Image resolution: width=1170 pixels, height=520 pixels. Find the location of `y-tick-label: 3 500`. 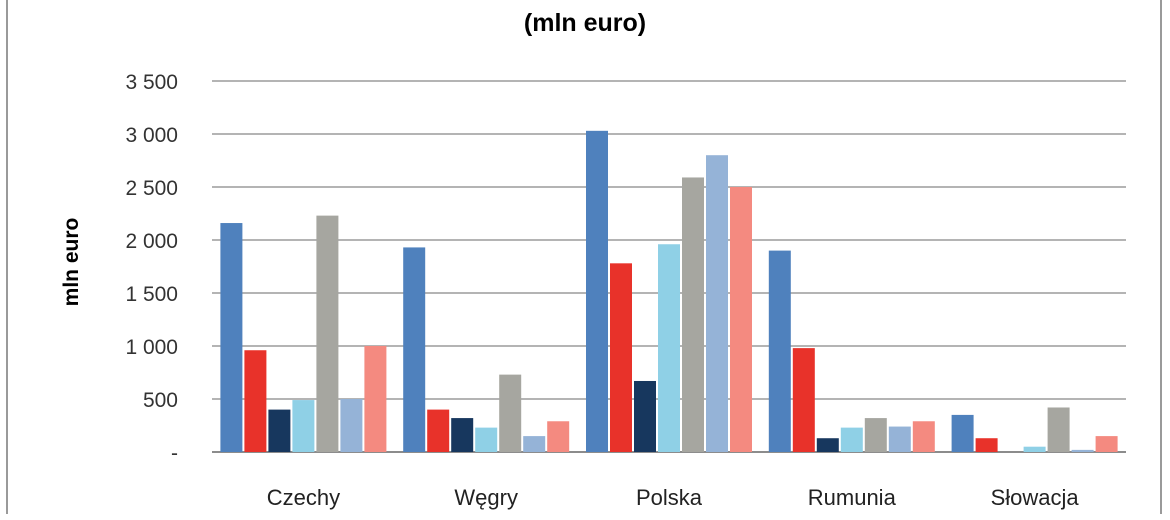

y-tick-label: 3 500 is located at coordinates (151, 82).